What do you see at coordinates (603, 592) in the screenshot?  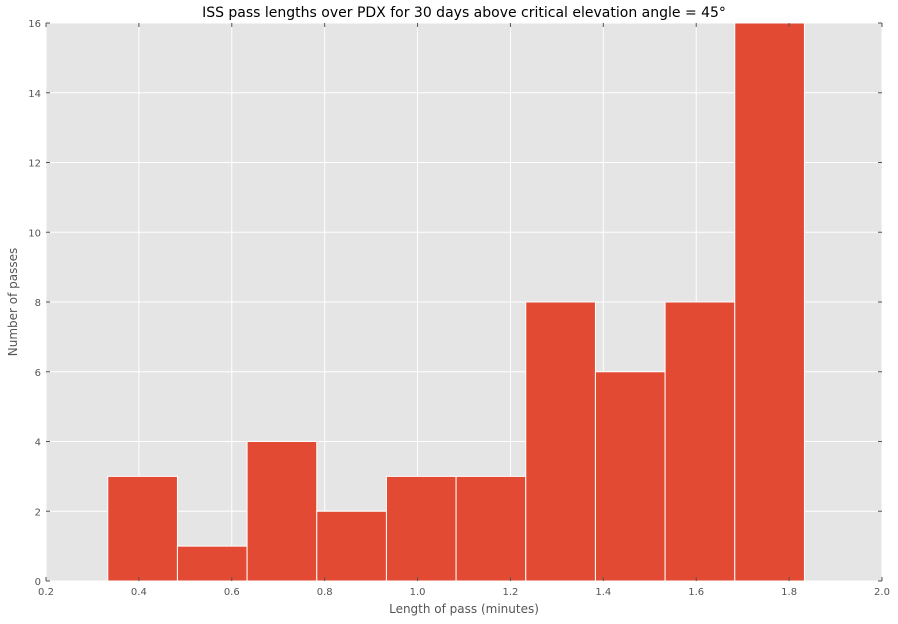 I see `x-tick-label: 1.4` at bounding box center [603, 592].